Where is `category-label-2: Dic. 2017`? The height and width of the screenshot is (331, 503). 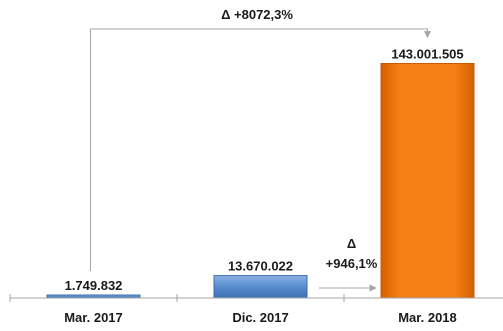 category-label-2: Dic. 2017 is located at coordinates (260, 317).